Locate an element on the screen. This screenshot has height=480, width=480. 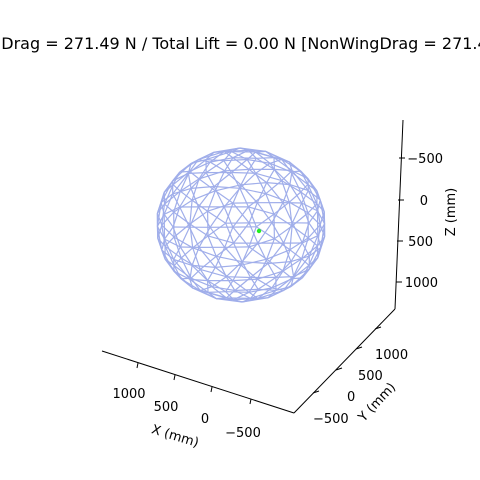
x-axis-label: X (mm) is located at coordinates (175, 436).